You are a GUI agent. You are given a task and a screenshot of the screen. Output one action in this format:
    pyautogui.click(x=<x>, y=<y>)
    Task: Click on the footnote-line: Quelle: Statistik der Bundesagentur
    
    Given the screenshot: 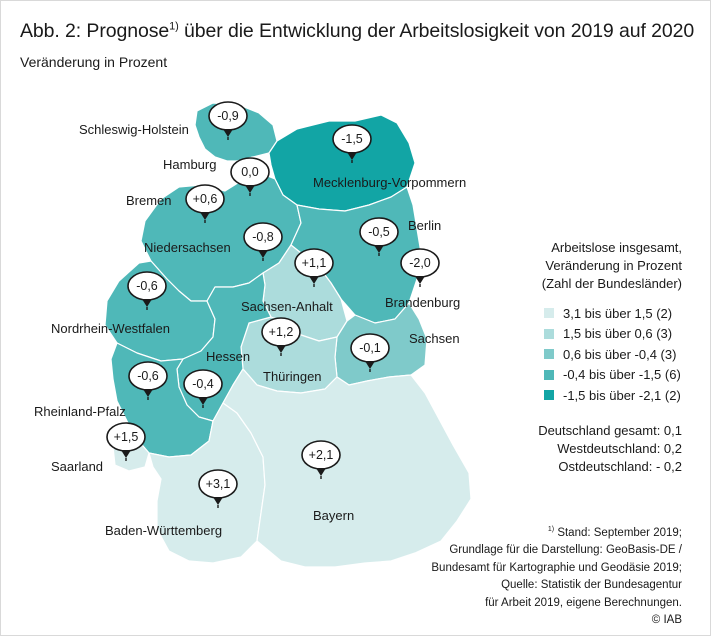 What is the action you would take?
    pyautogui.click(x=591, y=585)
    